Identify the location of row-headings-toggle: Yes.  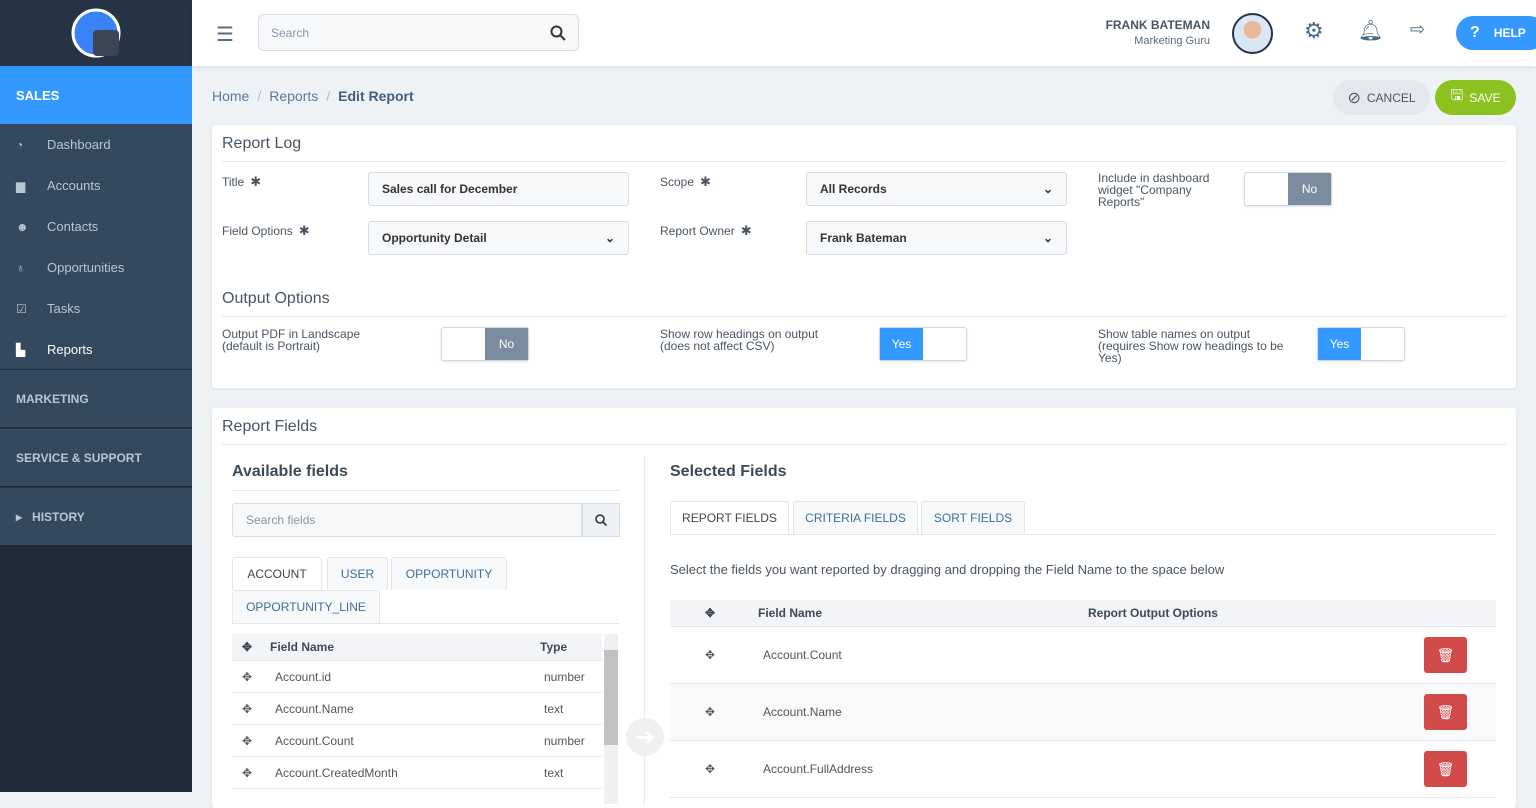
(923, 344).